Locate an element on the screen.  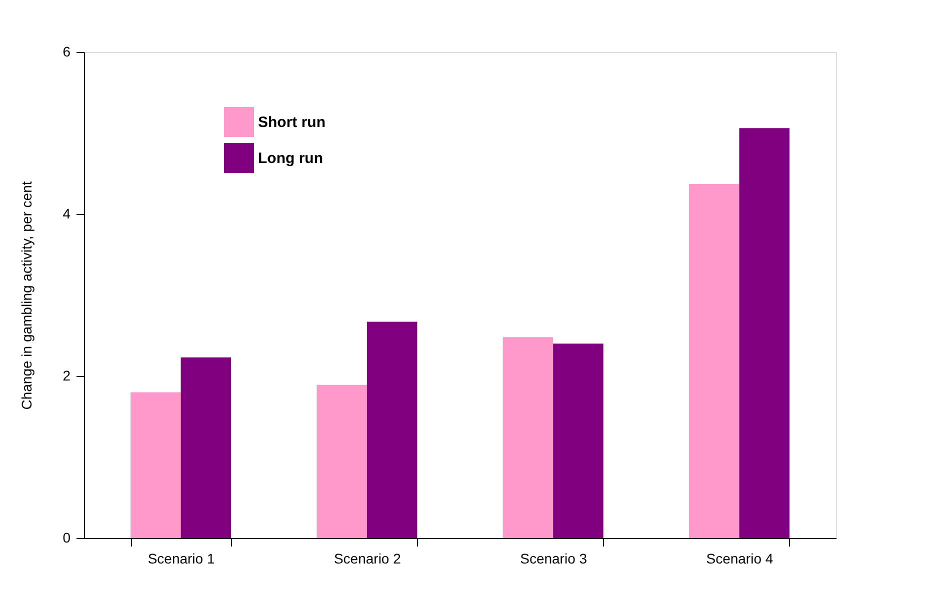
x-tick-label: Scenario 2 is located at coordinates (368, 558).